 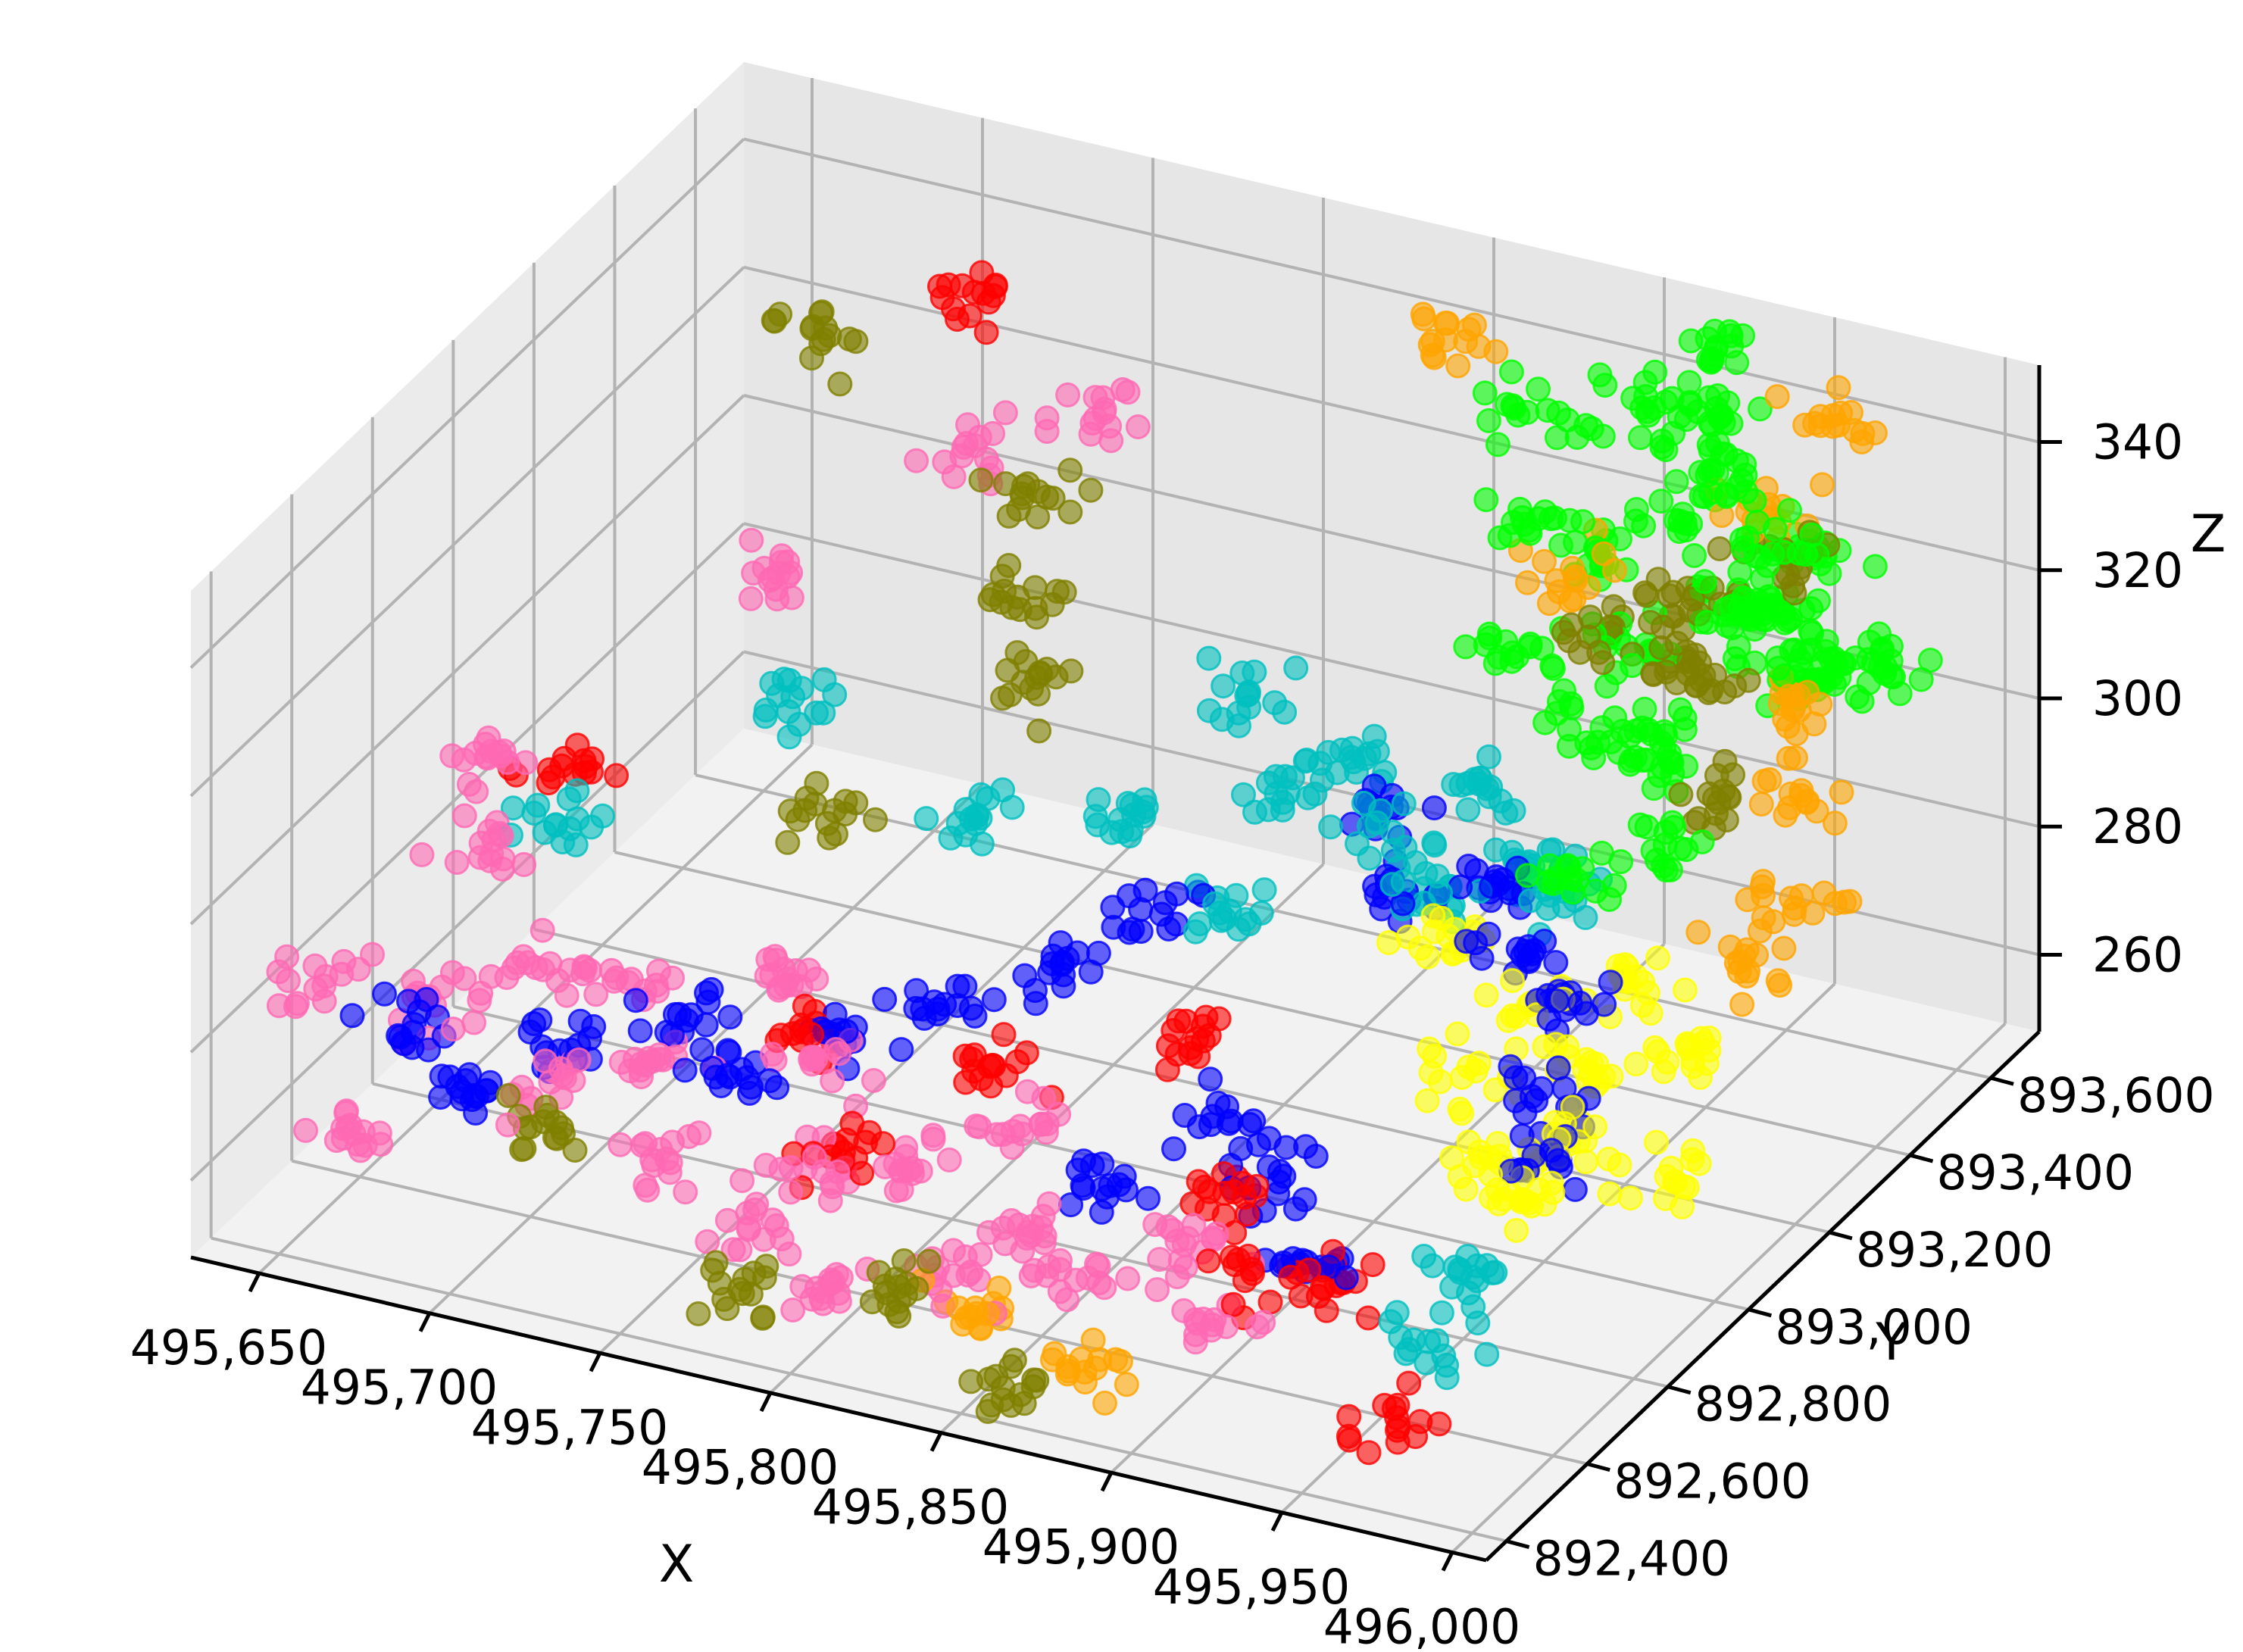 I want to click on x-tick-label: 495,700, so click(x=399, y=1388).